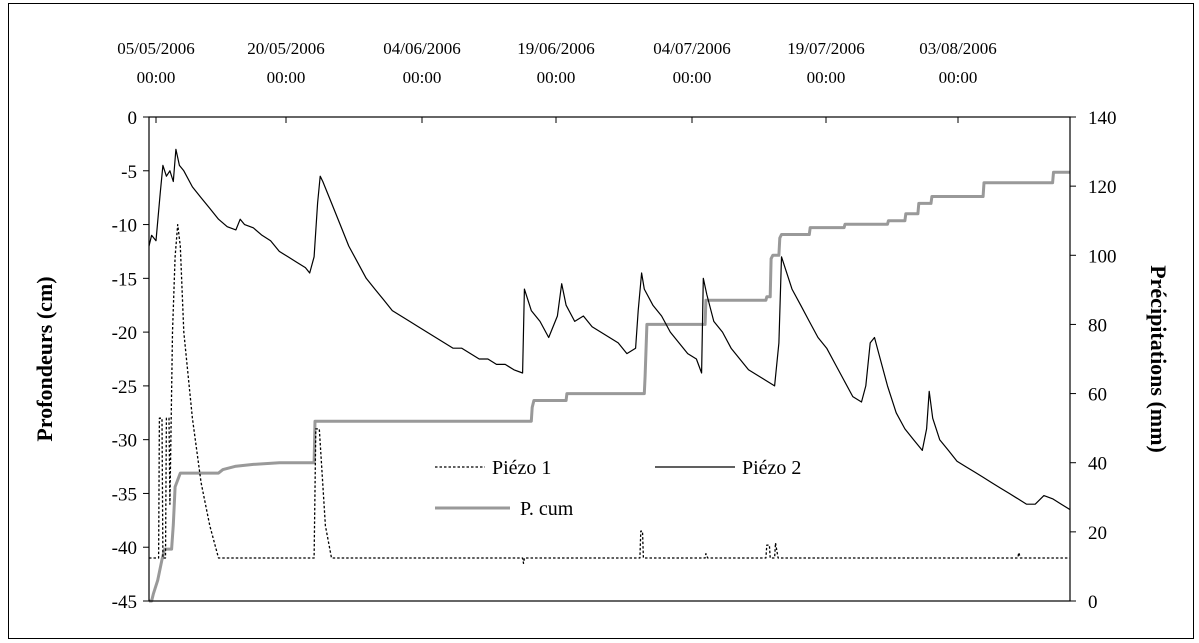 Image resolution: width=1199 pixels, height=643 pixels. What do you see at coordinates (521, 468) in the screenshot?
I see `legend-label: Piézo 1` at bounding box center [521, 468].